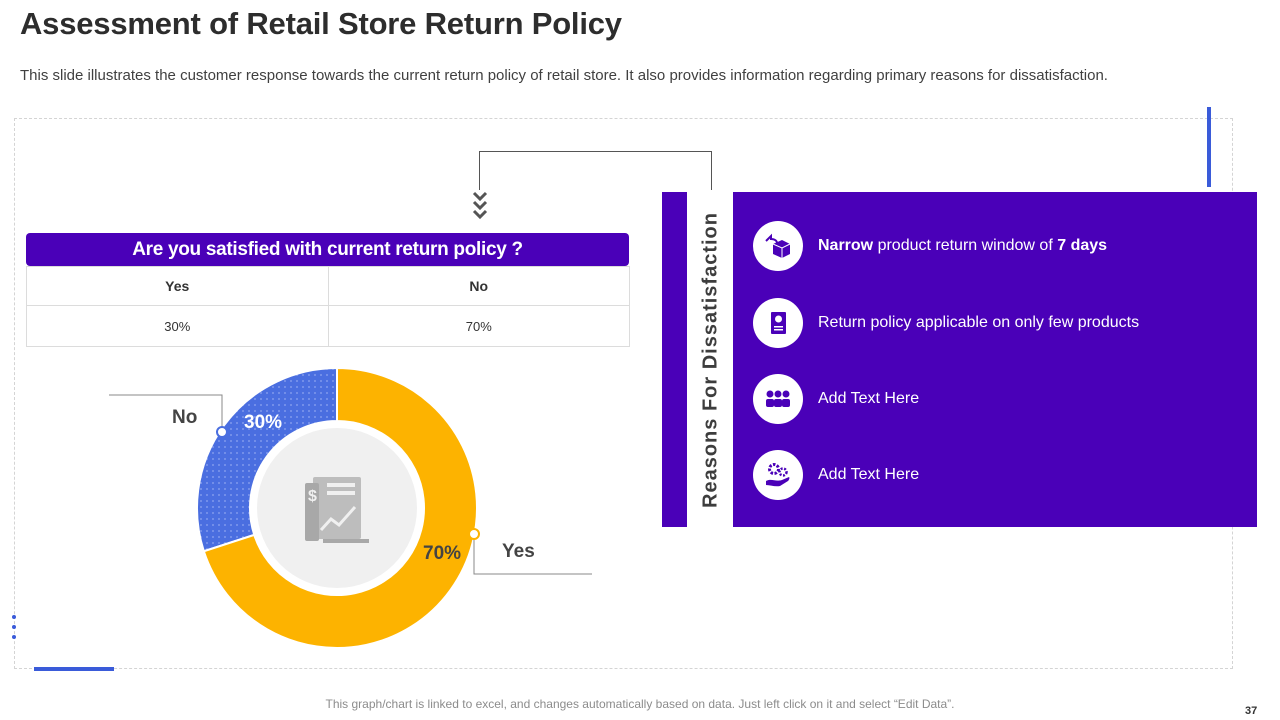 The height and width of the screenshot is (720, 1280). I want to click on table-row: 30% 70%, so click(328, 326).